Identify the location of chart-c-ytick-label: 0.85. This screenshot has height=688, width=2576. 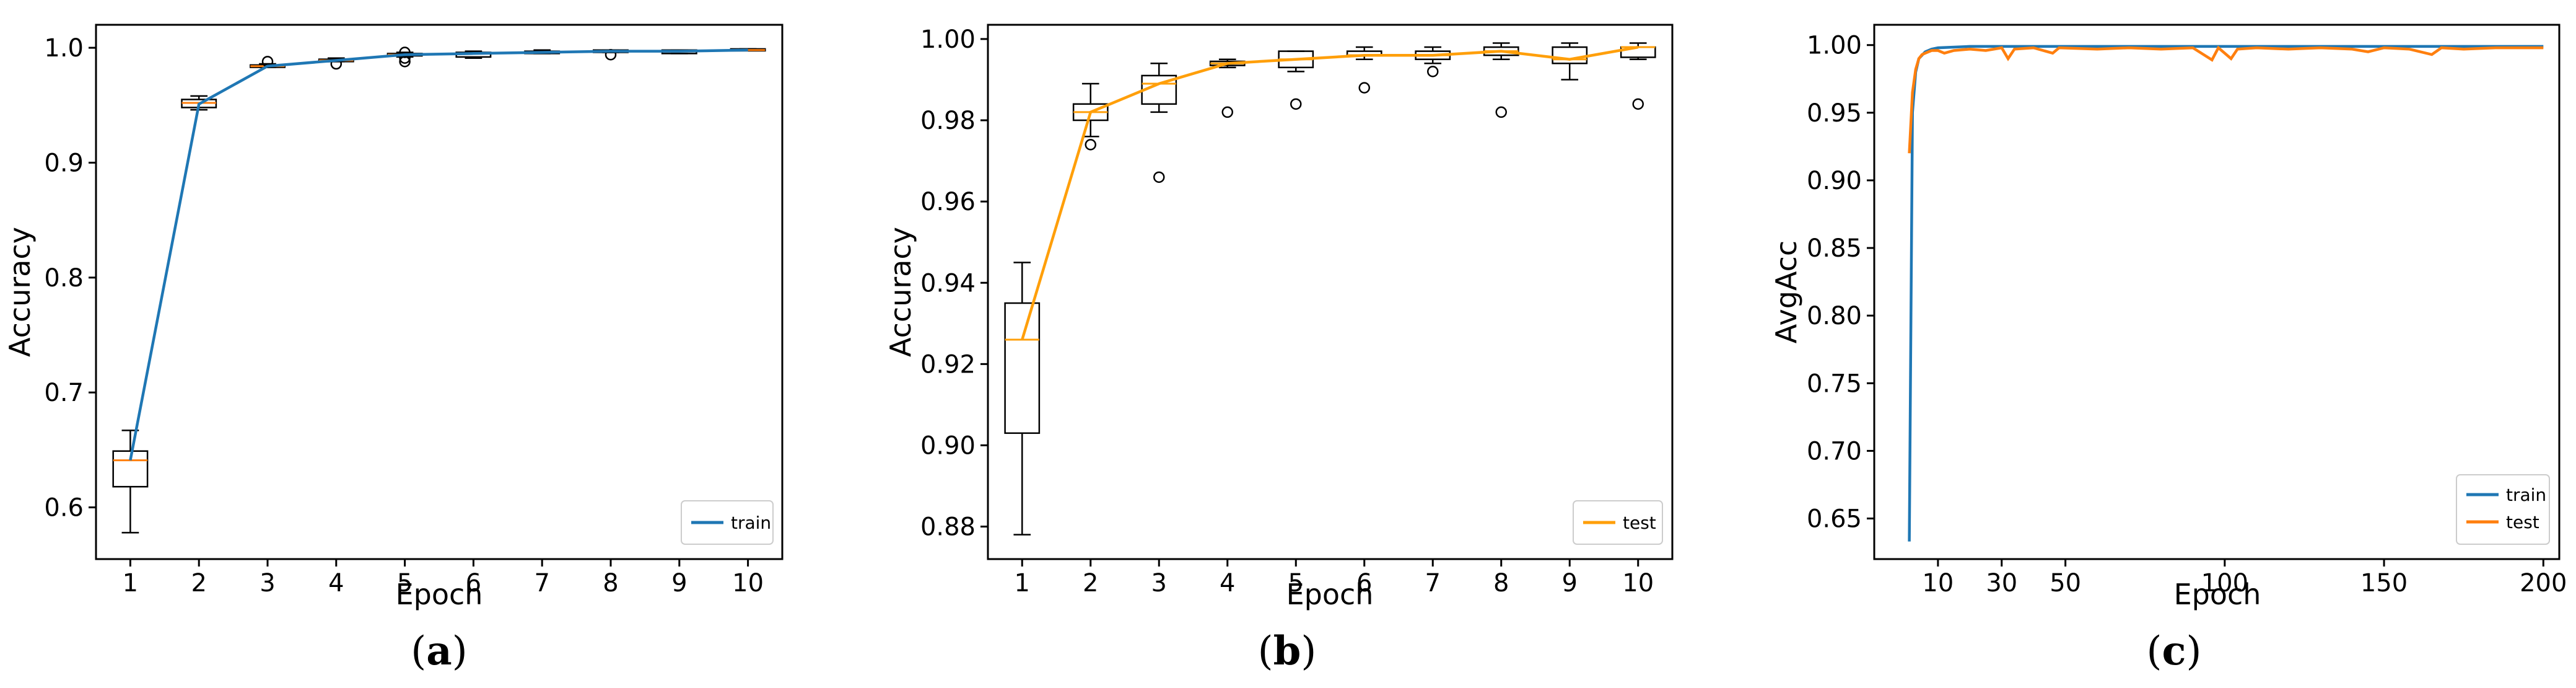
(1834, 248).